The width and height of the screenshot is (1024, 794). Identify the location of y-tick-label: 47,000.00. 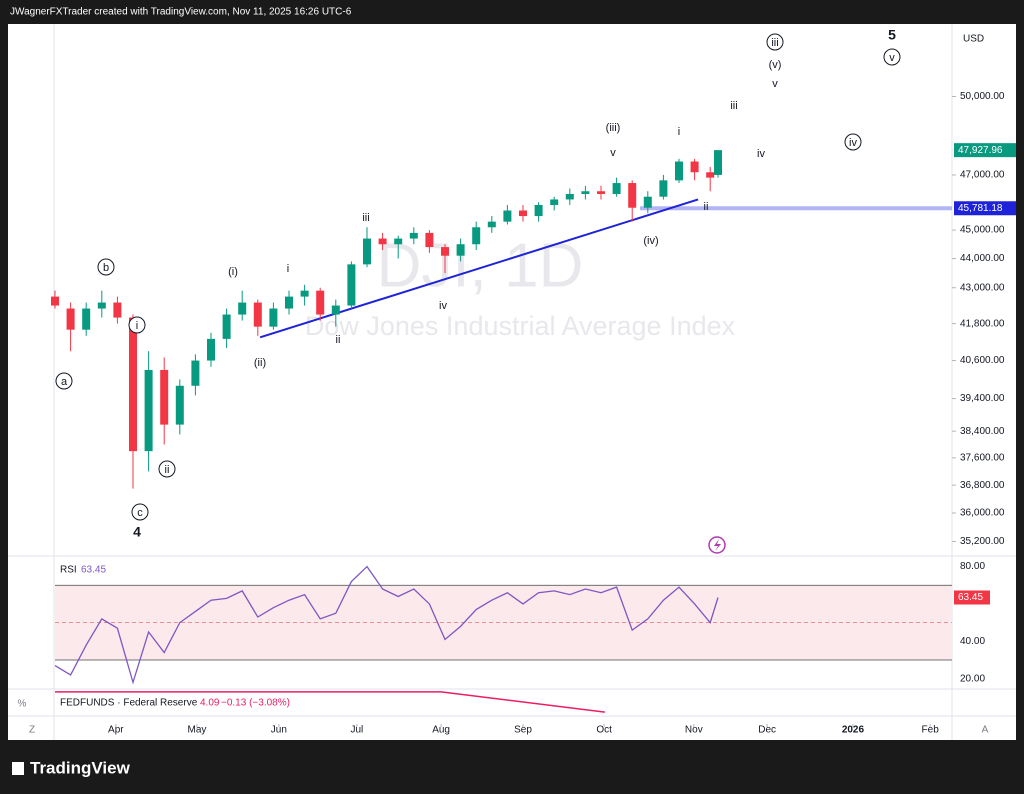
(982, 175).